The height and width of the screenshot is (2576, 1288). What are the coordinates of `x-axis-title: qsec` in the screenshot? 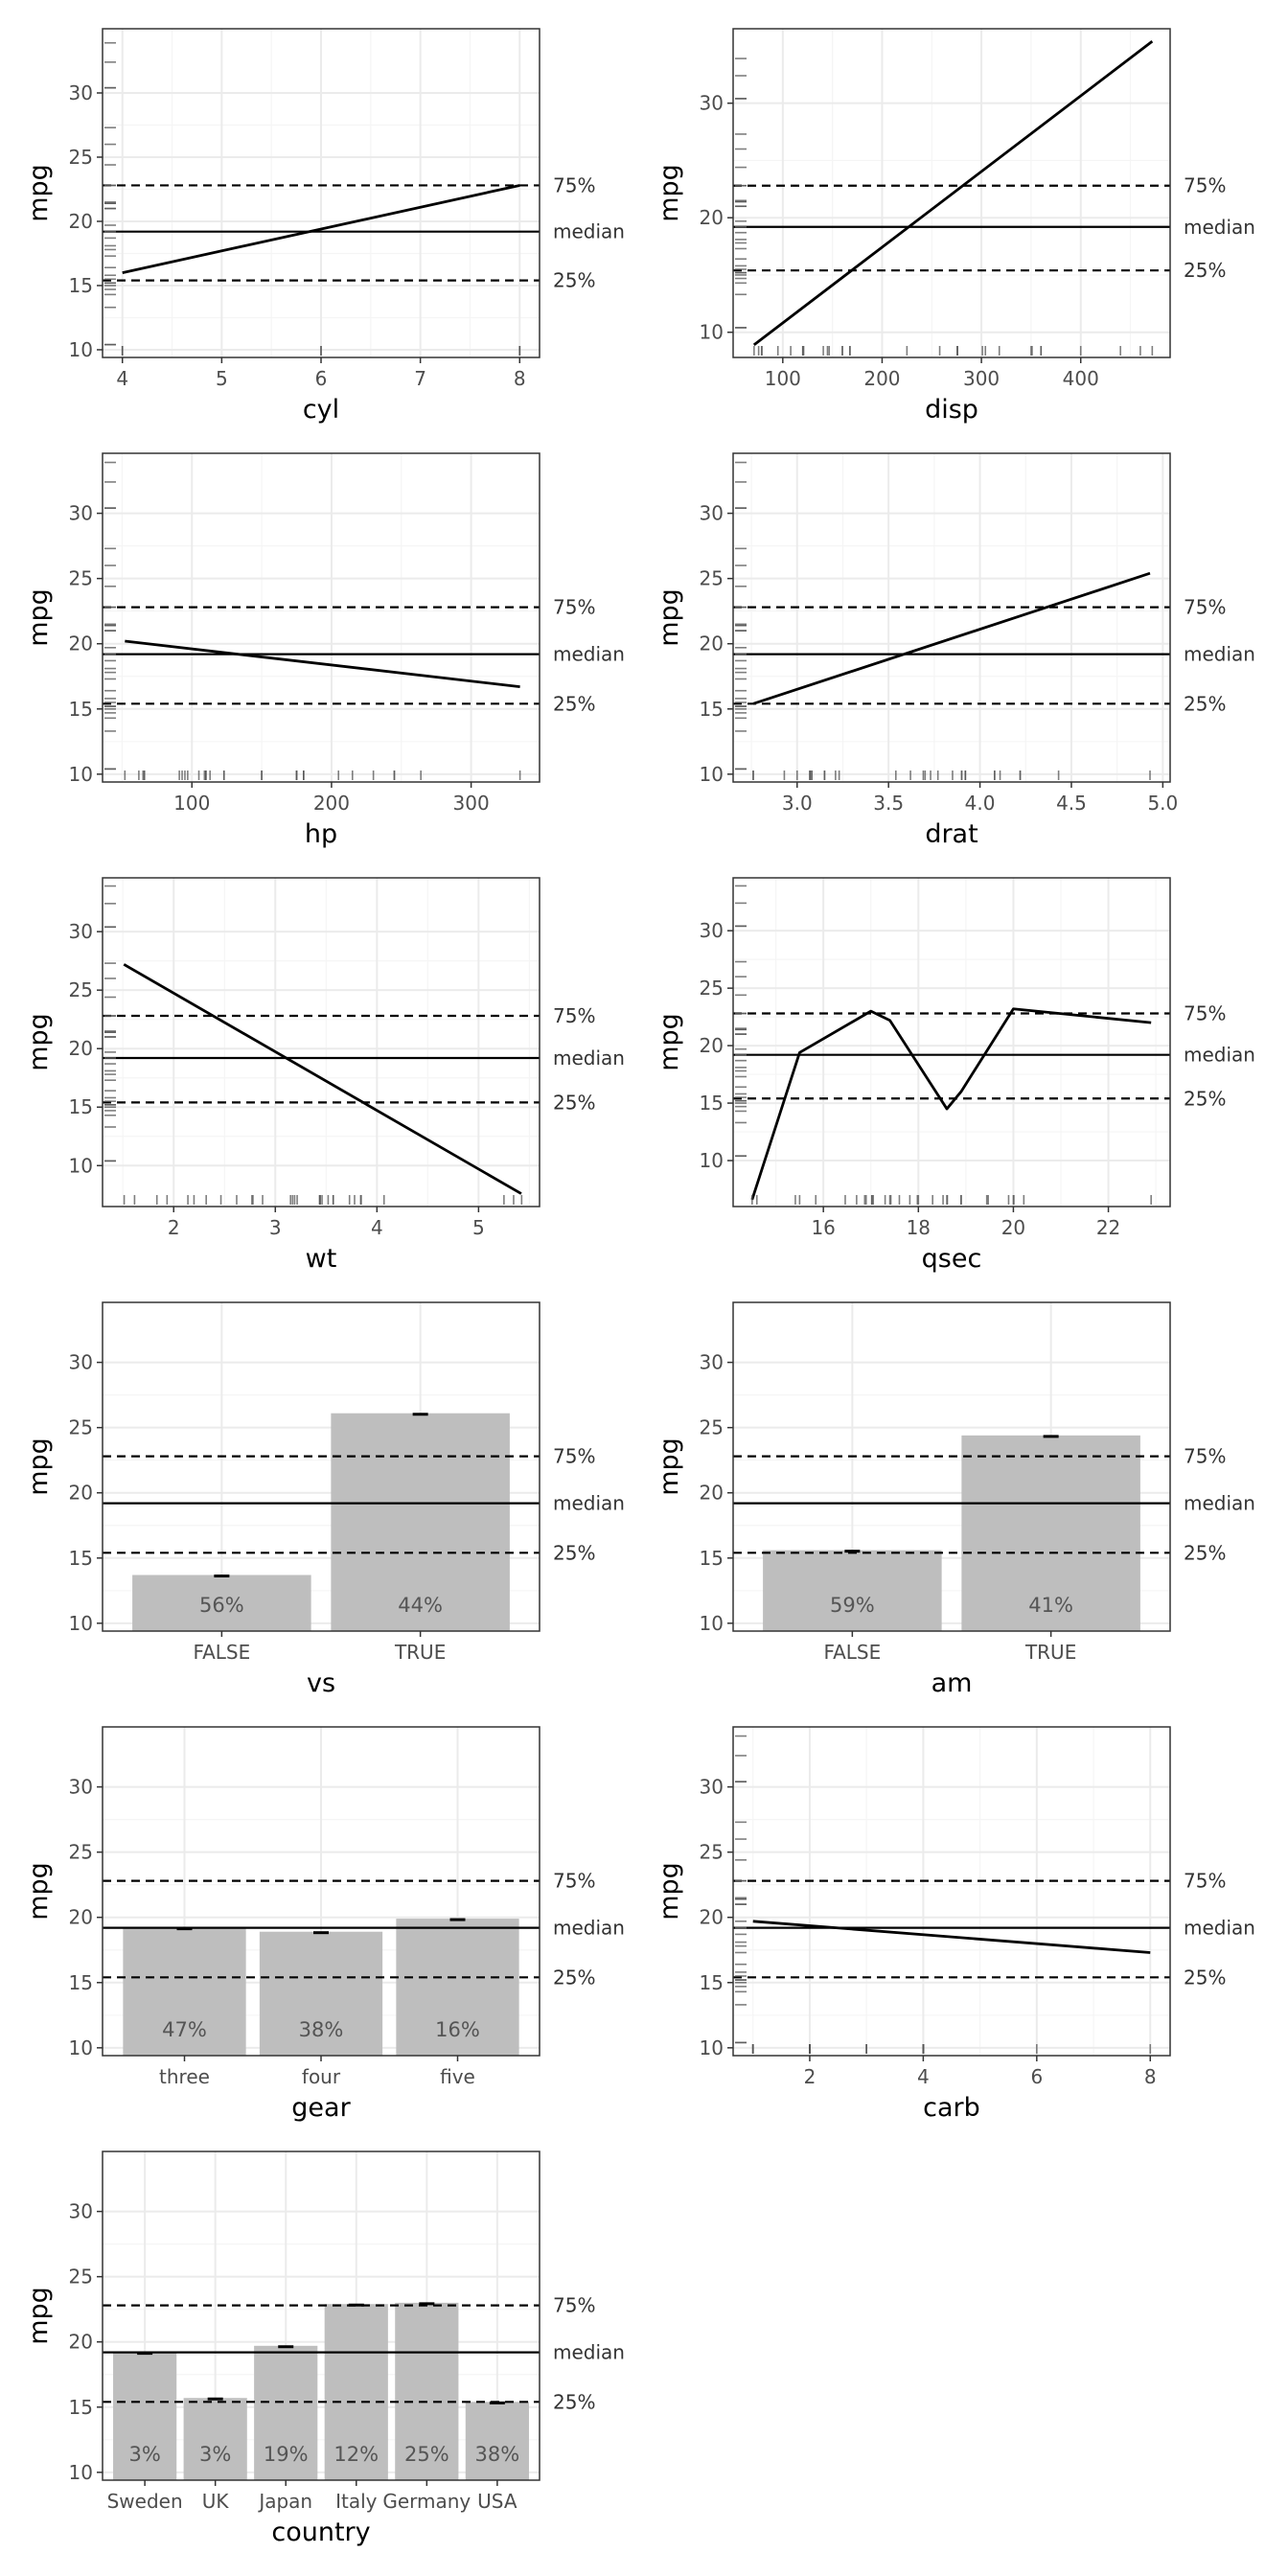 It's located at (952, 1259).